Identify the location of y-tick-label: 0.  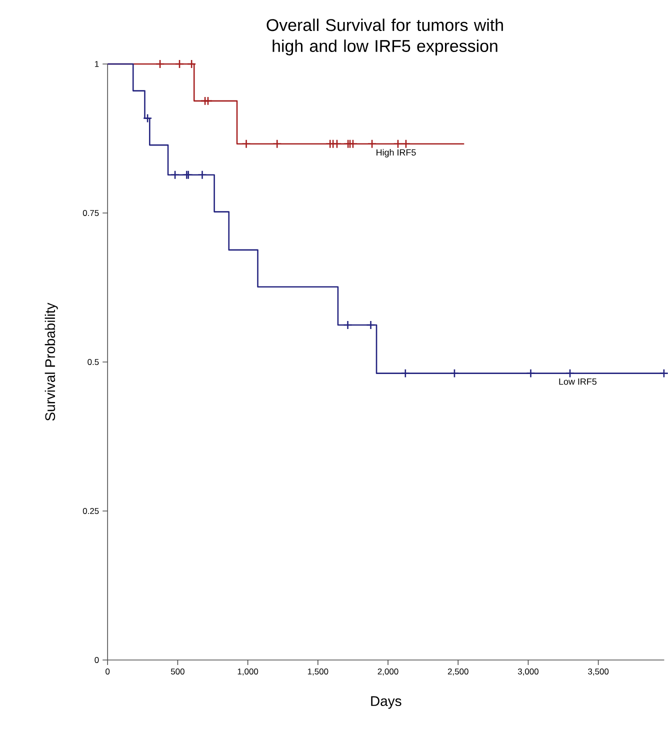
(96, 660).